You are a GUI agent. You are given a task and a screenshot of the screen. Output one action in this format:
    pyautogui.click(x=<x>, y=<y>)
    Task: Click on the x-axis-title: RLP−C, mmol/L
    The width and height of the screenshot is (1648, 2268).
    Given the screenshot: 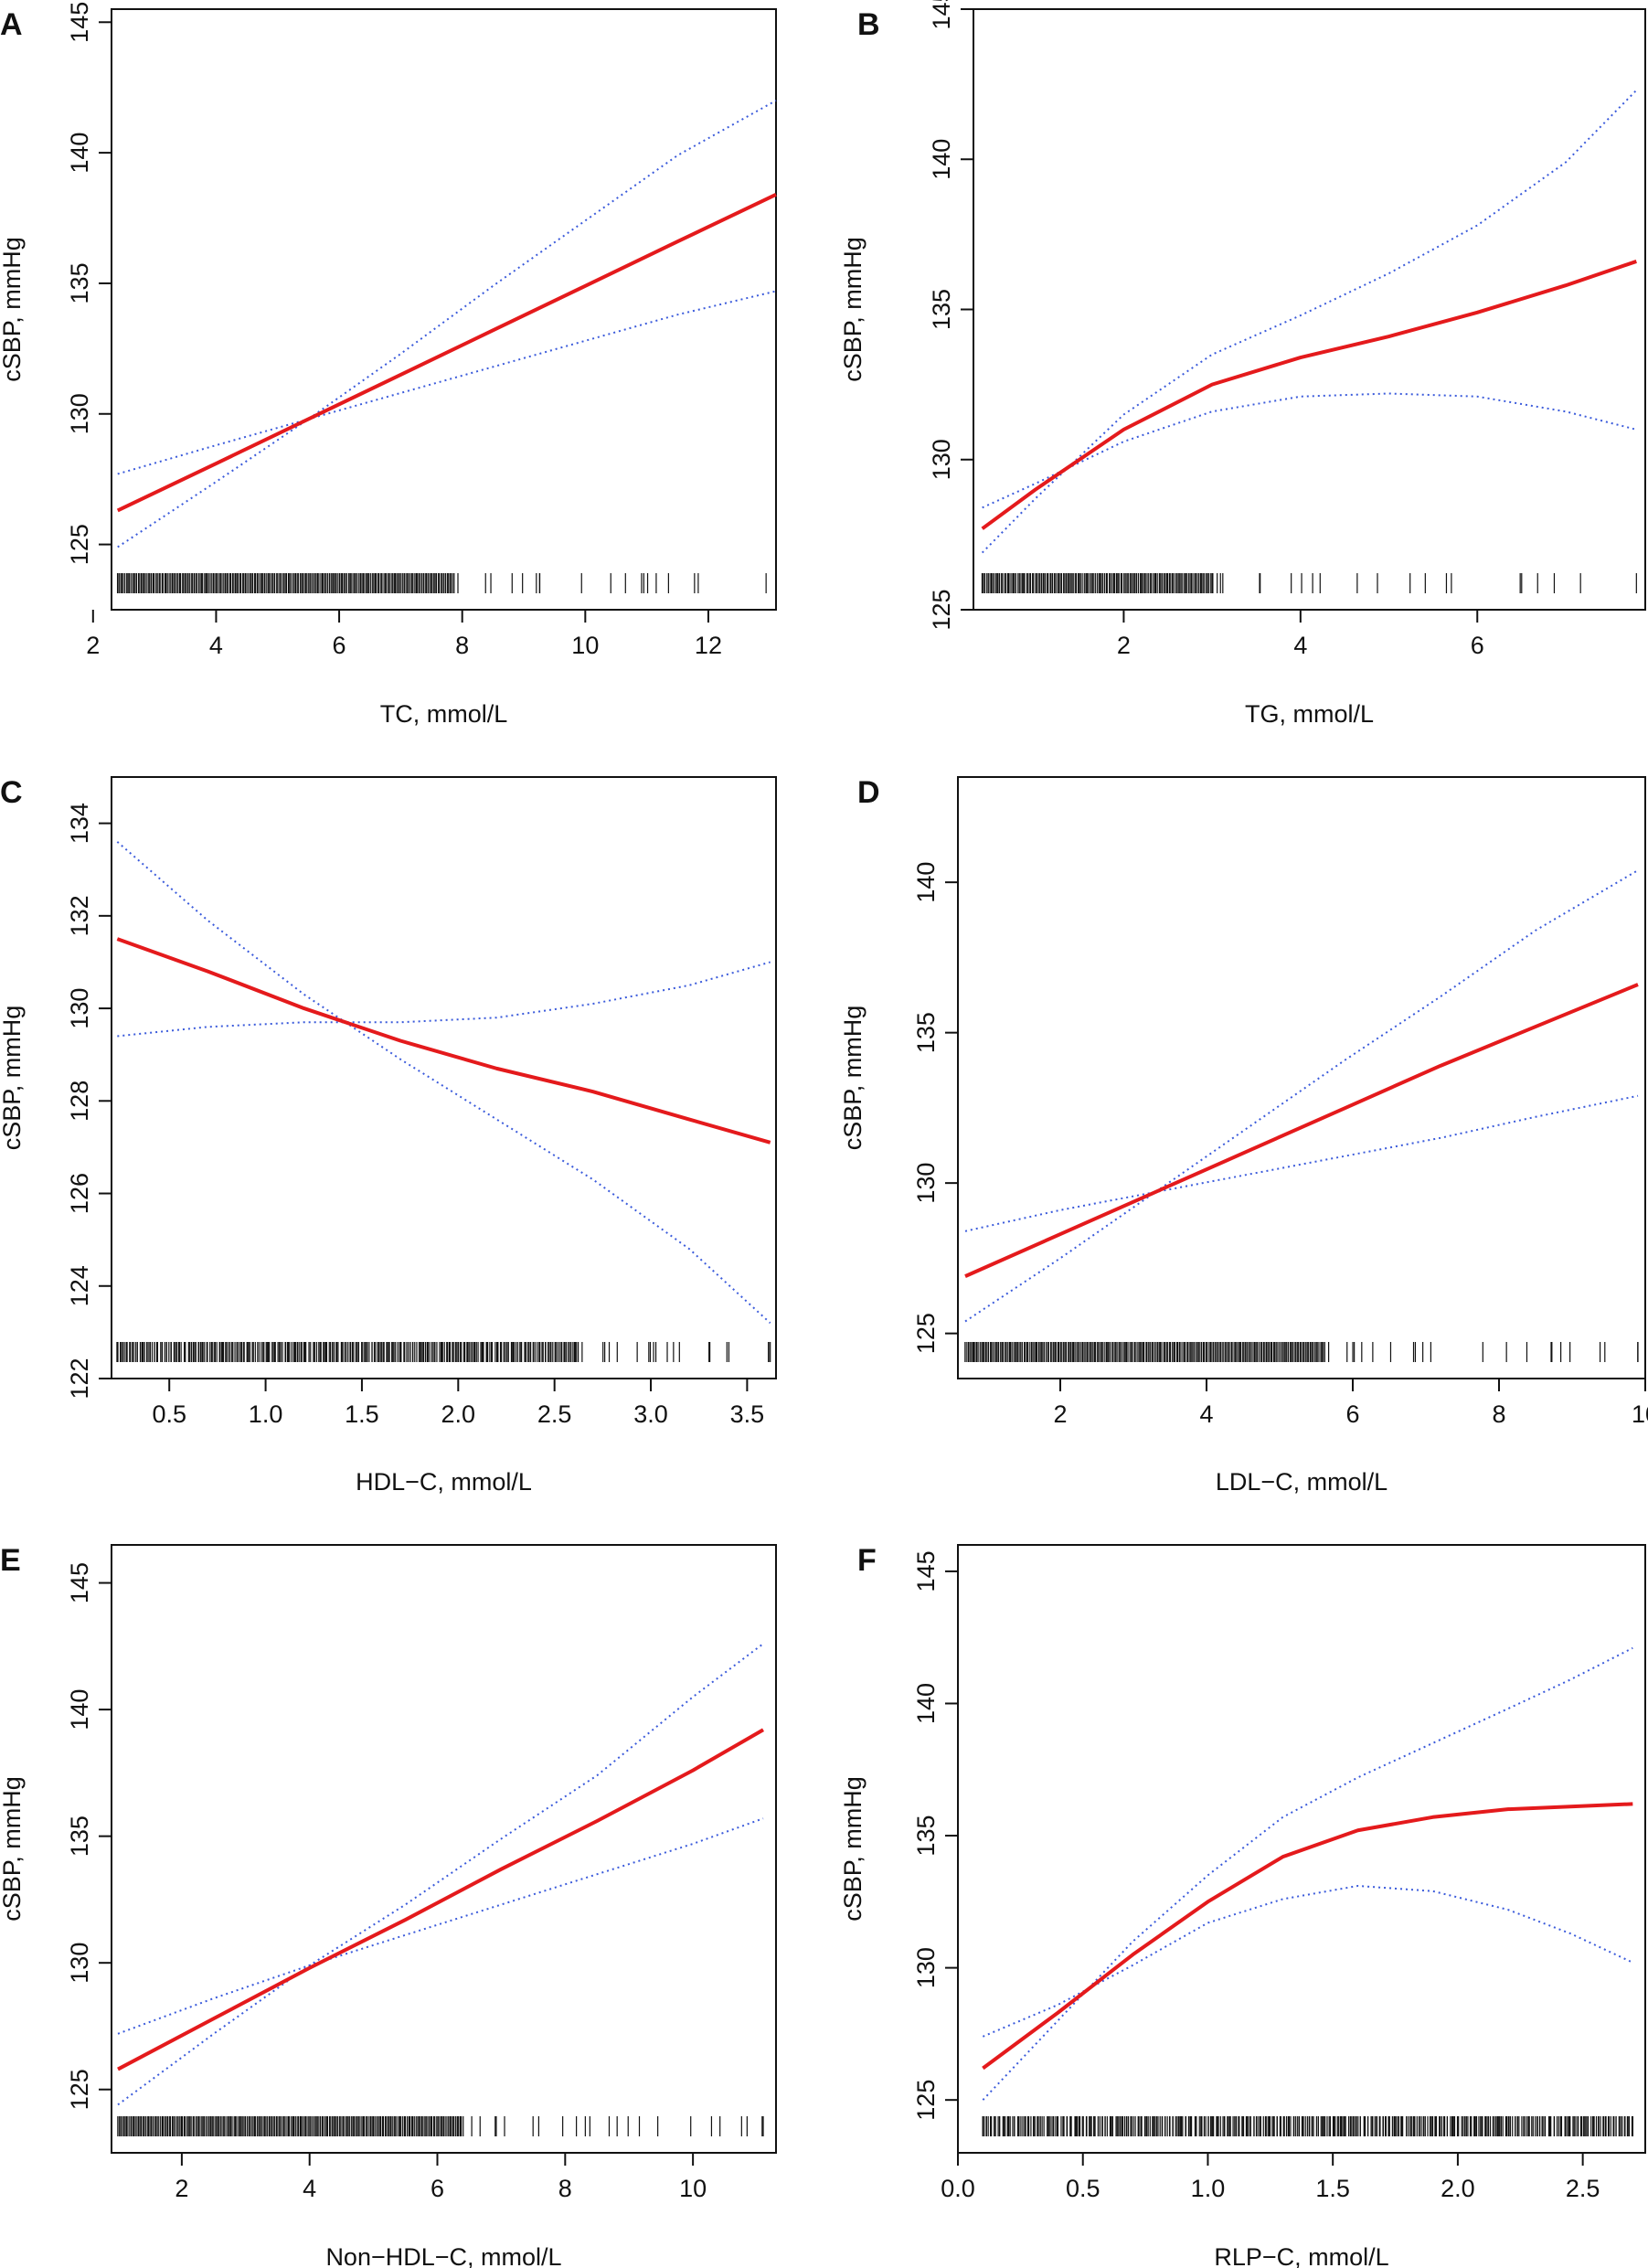 What is the action you would take?
    pyautogui.click(x=1301, y=2255)
    